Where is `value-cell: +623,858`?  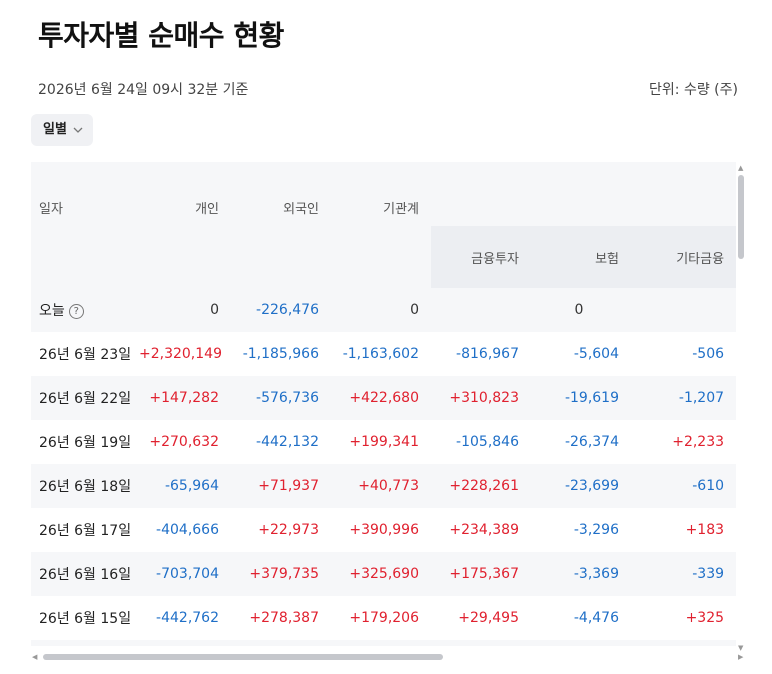 value-cell: +623,858 is located at coordinates (281, 643).